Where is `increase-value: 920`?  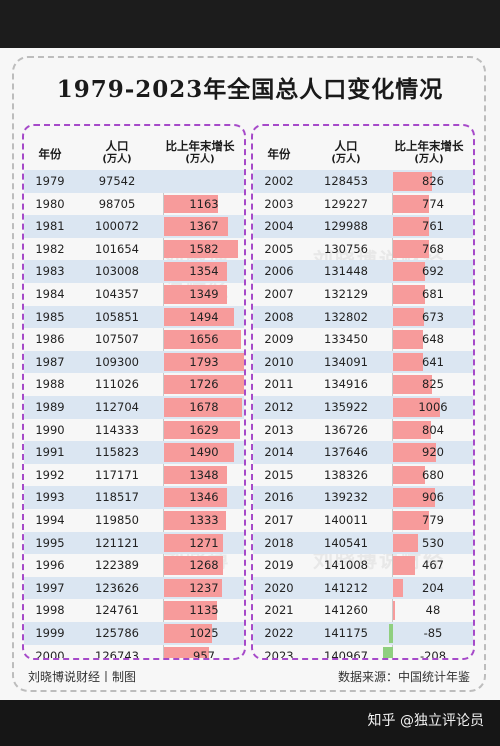 increase-value: 920 is located at coordinates (433, 452).